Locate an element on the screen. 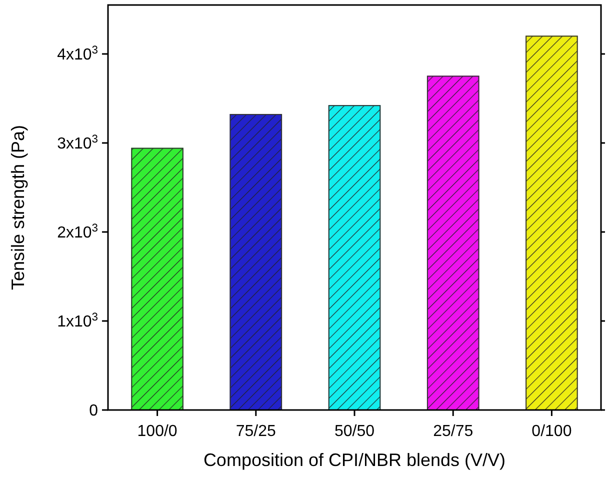 This screenshot has width=607, height=478. y-axis-title: Tensile strength (Pa) is located at coordinates (18, 207).